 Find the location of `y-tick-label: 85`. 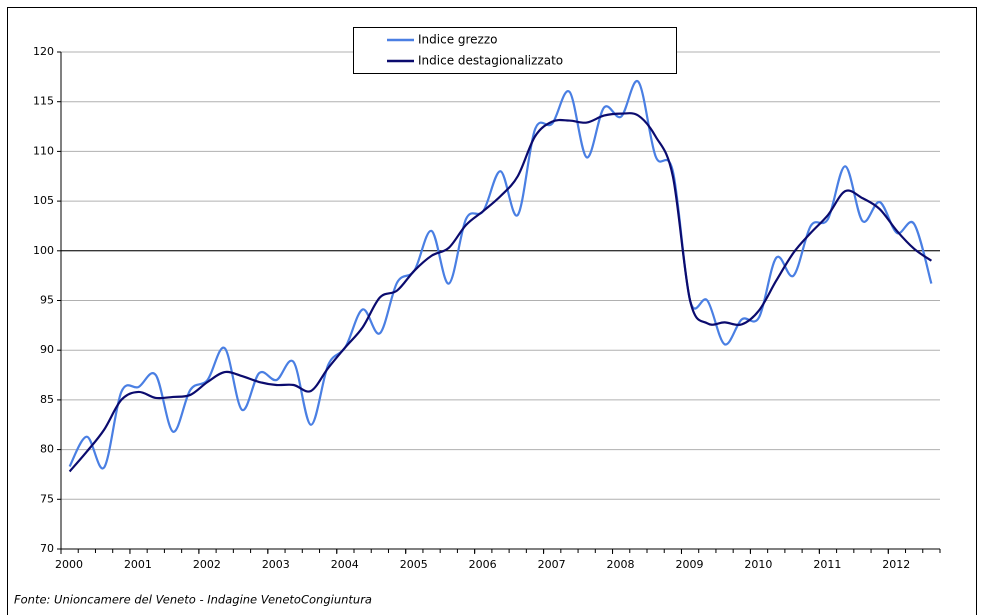

y-tick-label: 85 is located at coordinates (47, 399).